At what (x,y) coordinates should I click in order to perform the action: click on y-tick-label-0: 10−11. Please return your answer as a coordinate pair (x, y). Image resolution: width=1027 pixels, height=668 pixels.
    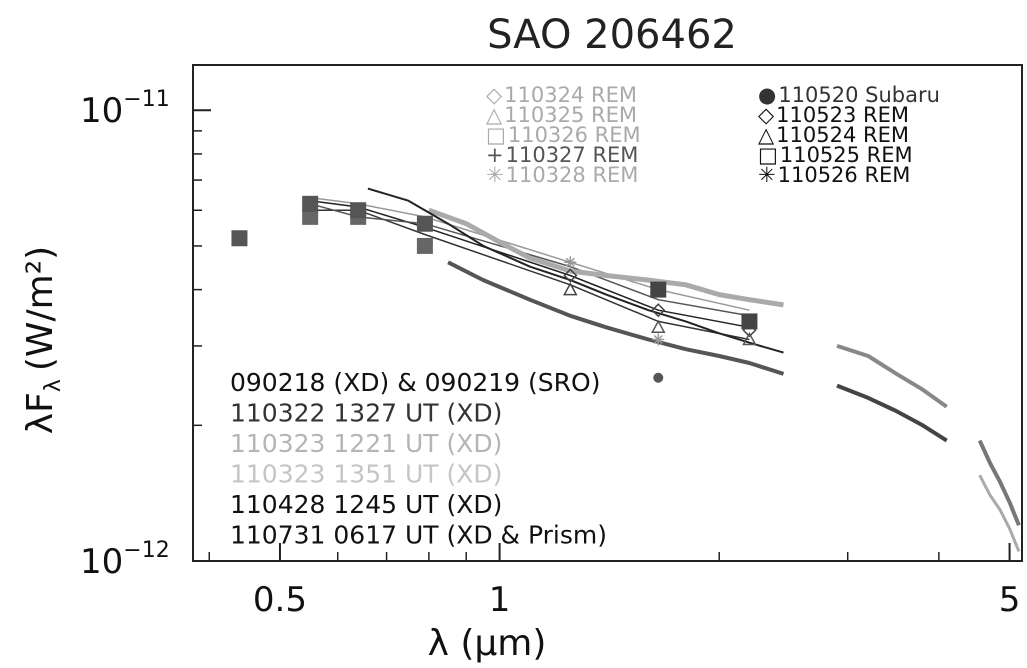
    Looking at the image, I should click on (125, 109).